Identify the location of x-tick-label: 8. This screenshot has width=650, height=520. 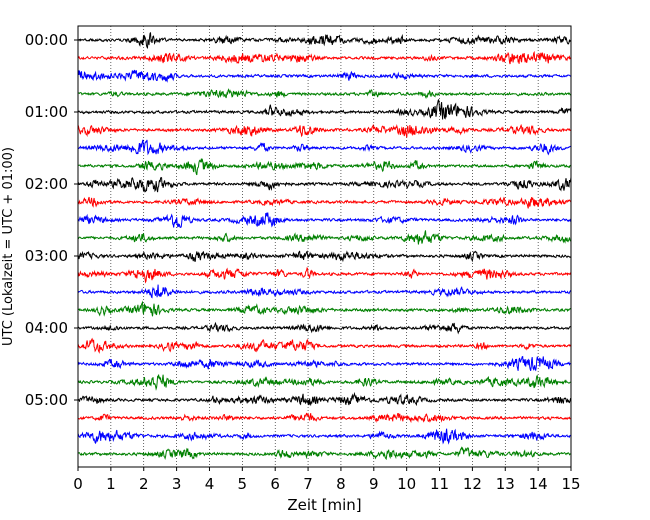
(341, 484).